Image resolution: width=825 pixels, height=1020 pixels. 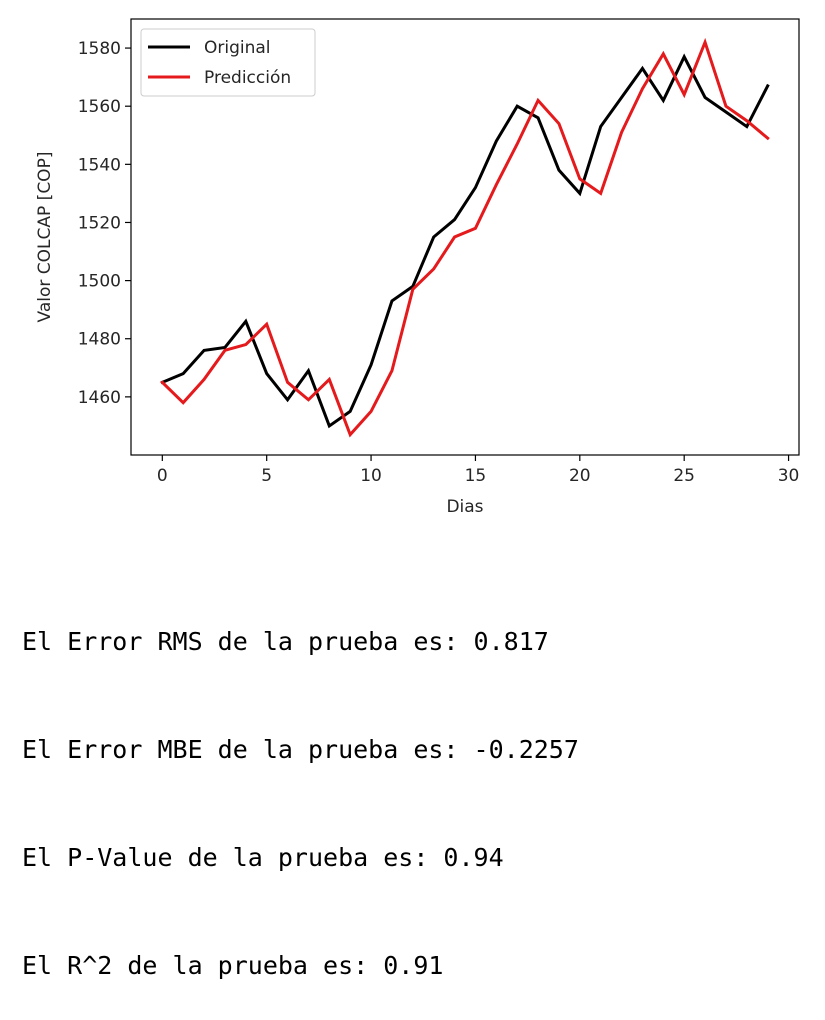 I want to click on x-tick-label: 10, so click(x=371, y=476).